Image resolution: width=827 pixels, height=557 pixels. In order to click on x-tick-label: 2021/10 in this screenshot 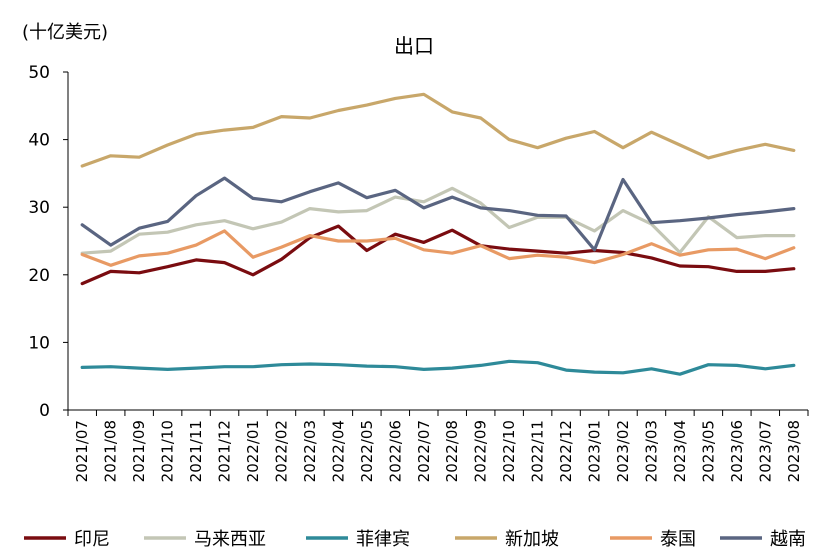, I will do `click(168, 451)`.